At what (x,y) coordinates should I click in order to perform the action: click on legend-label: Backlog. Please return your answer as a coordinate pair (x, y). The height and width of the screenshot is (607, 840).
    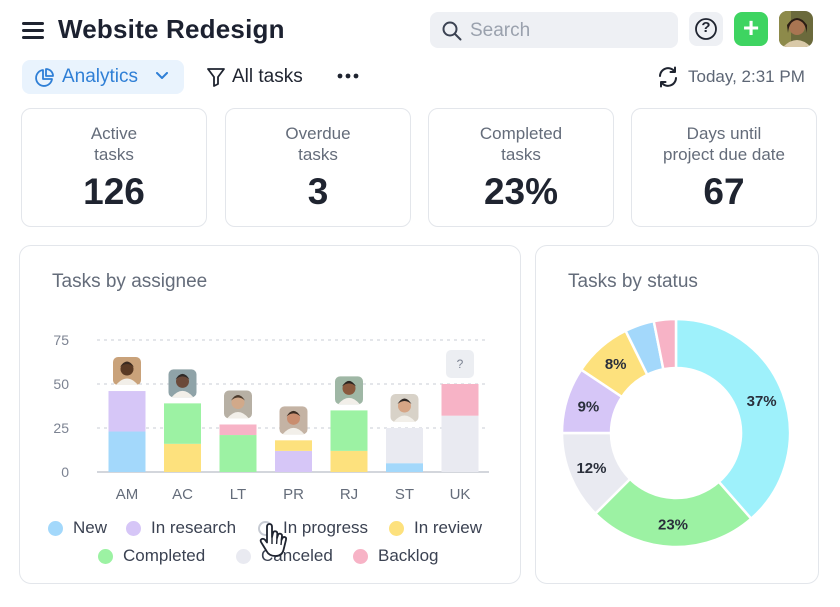
    Looking at the image, I should click on (408, 555).